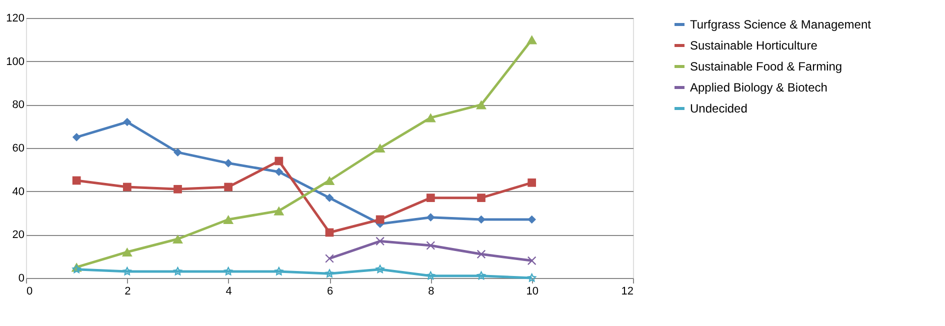  Describe the element at coordinates (15, 62) in the screenshot. I see `y-tick-label: 100` at that location.